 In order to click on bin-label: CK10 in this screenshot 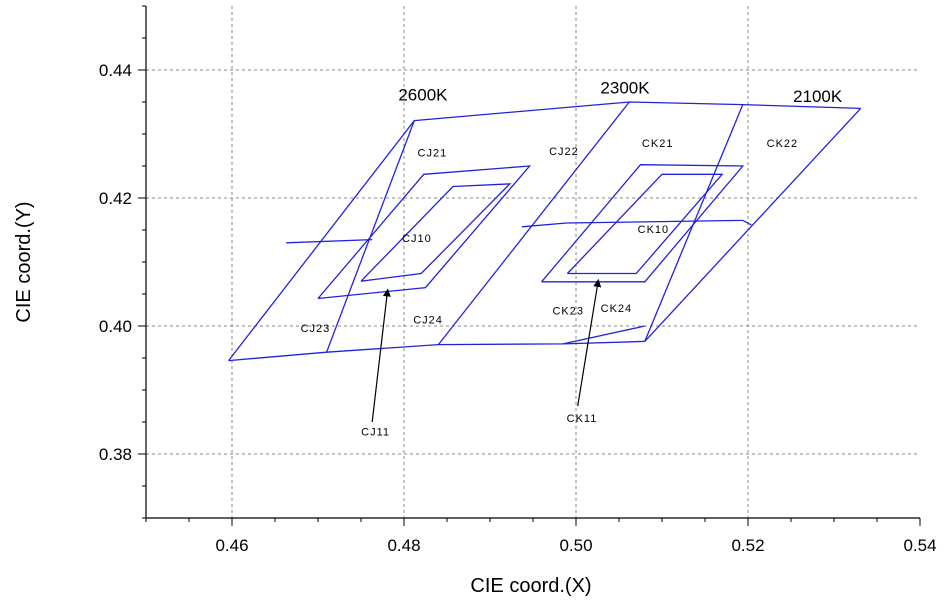, I will do `click(654, 230)`.